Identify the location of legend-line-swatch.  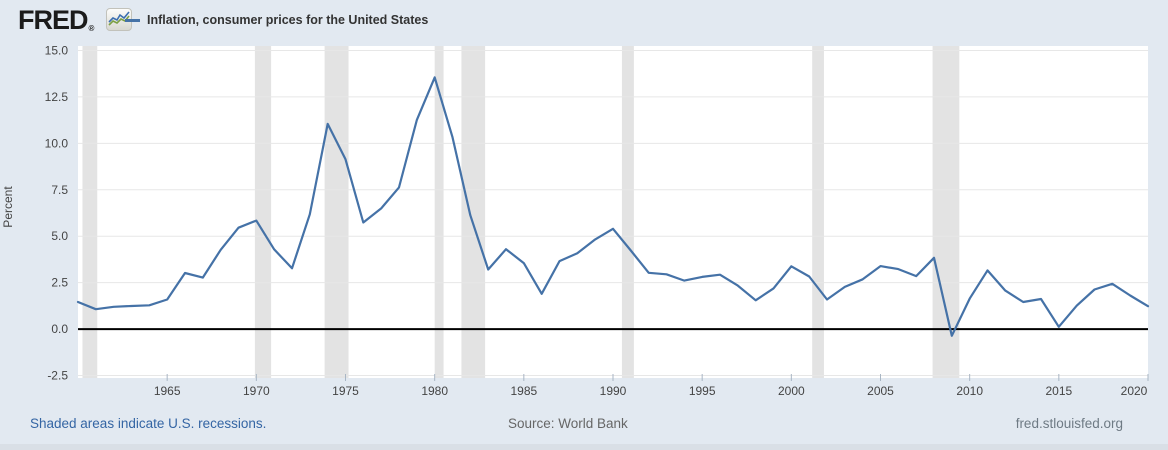
(132, 20).